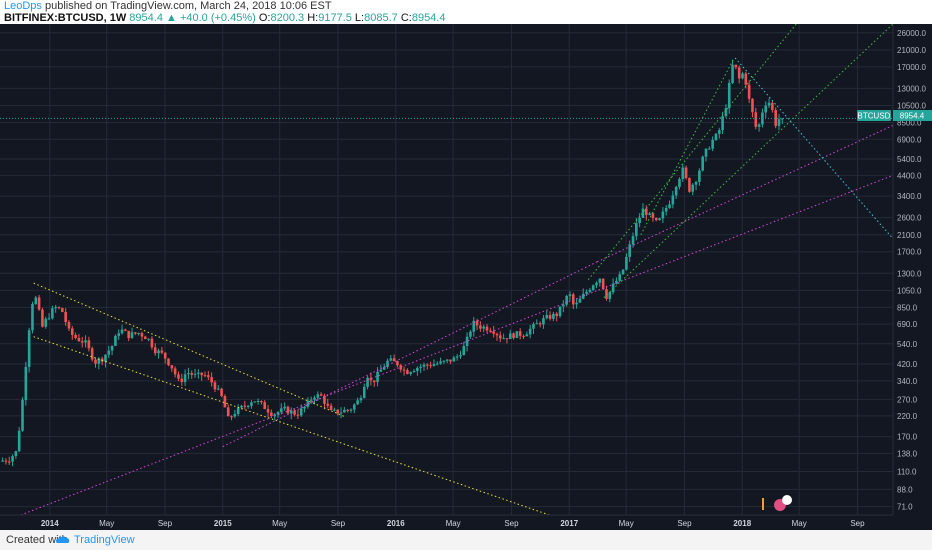 This screenshot has width=932, height=550. What do you see at coordinates (777, 503) in the screenshot?
I see `event-markers` at bounding box center [777, 503].